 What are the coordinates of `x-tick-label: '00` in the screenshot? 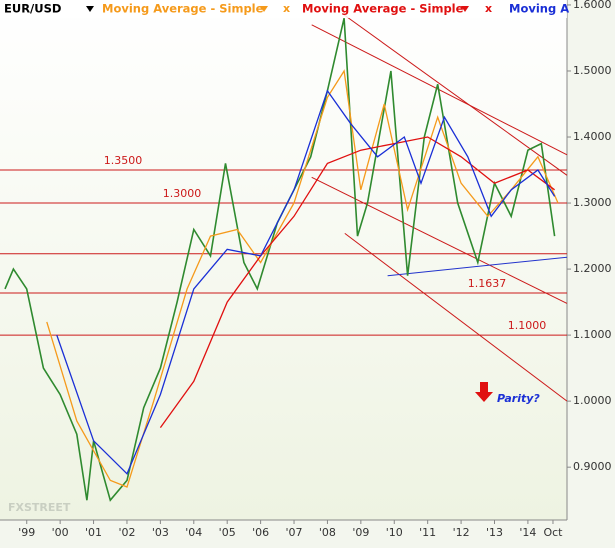 It's located at (60, 532).